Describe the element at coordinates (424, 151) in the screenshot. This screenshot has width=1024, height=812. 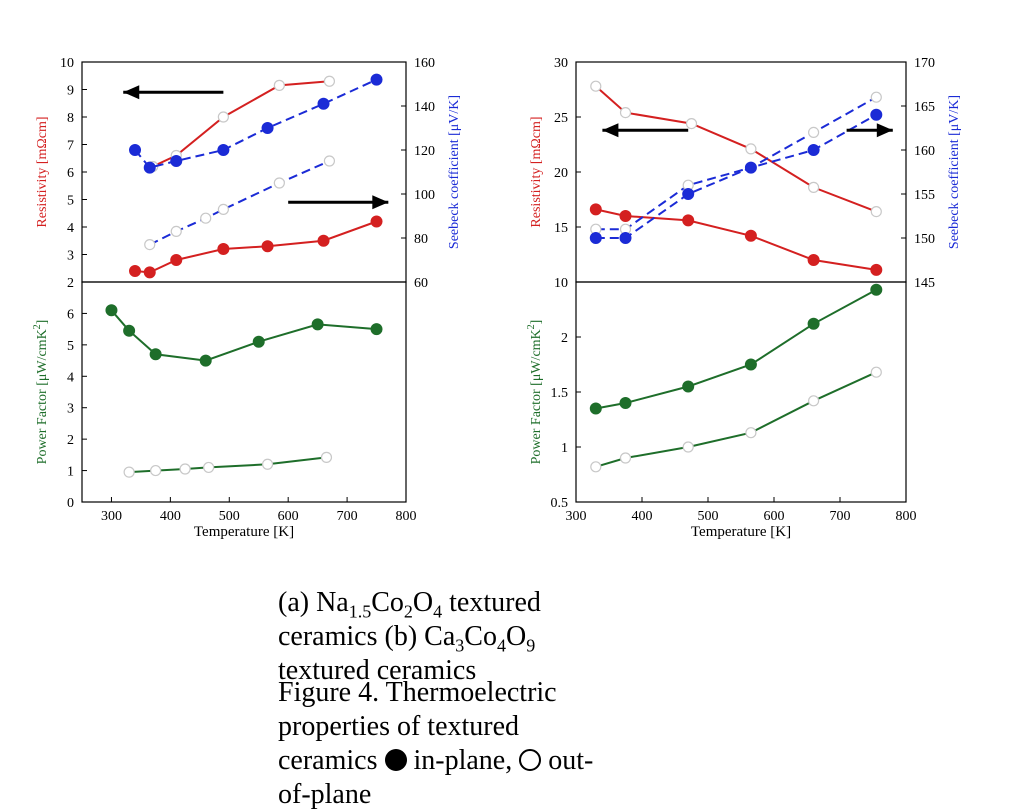
I see `a_top-y2tick-label: 120` at that location.